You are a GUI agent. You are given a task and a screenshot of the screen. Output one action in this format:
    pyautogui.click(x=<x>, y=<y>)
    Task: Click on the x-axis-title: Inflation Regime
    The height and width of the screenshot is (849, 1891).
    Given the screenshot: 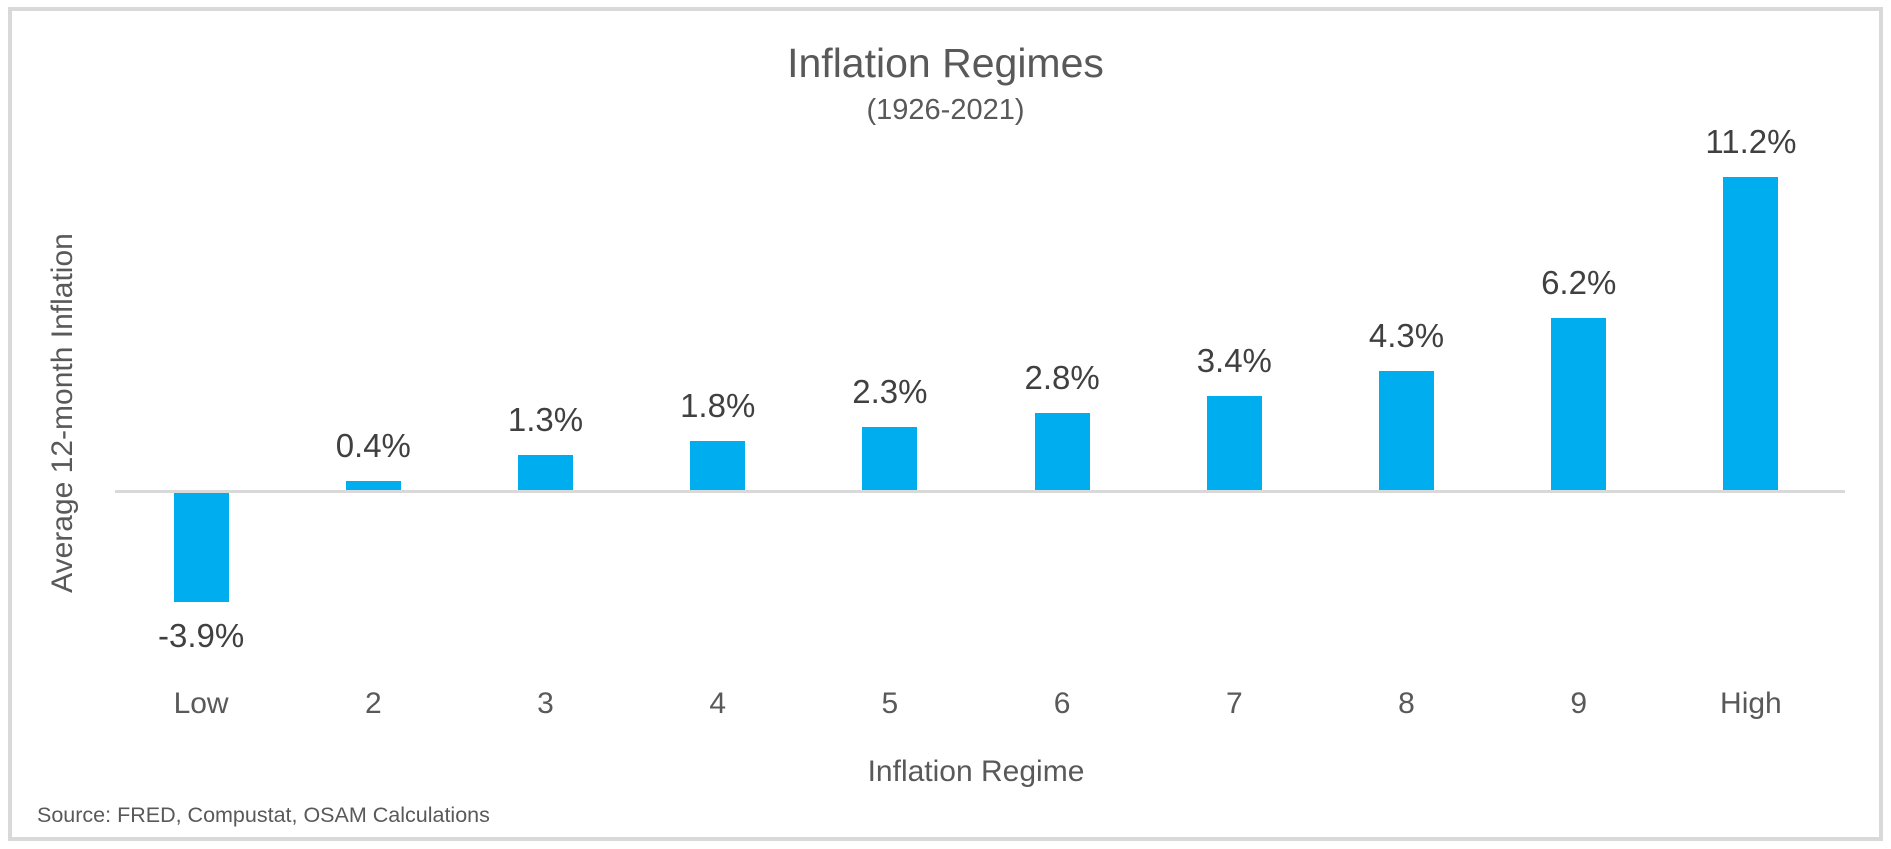 What is the action you would take?
    pyautogui.click(x=976, y=771)
    